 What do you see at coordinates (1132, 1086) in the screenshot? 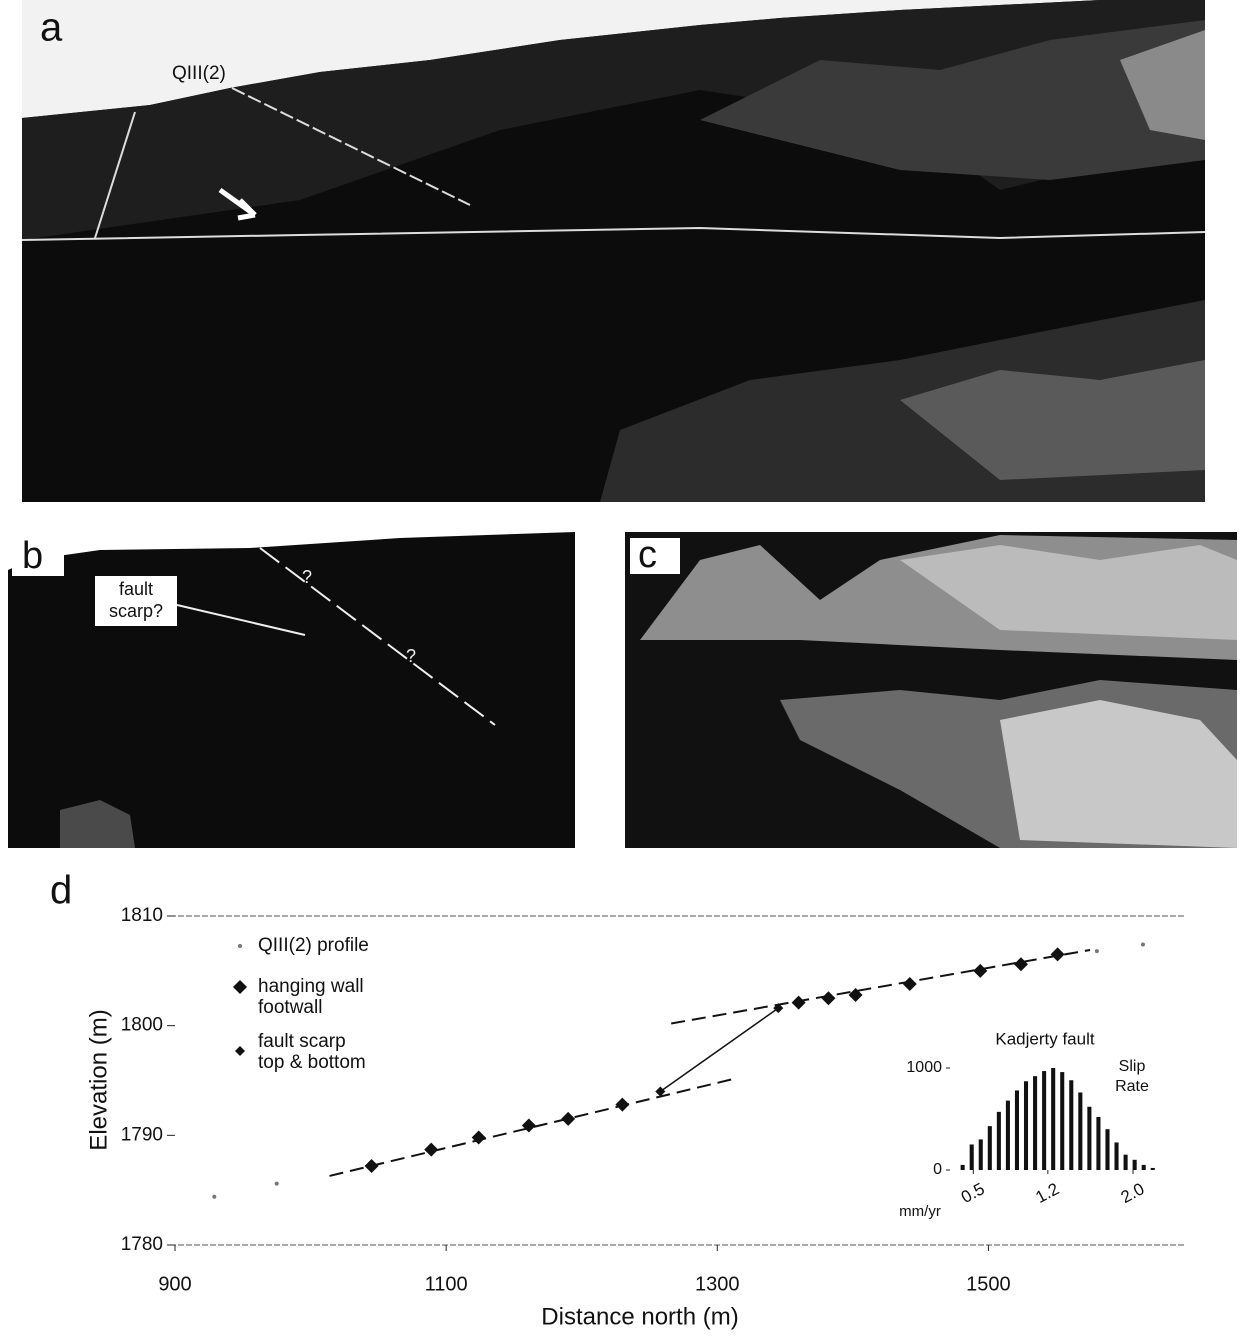
I see `inset-y-label: Rate` at bounding box center [1132, 1086].